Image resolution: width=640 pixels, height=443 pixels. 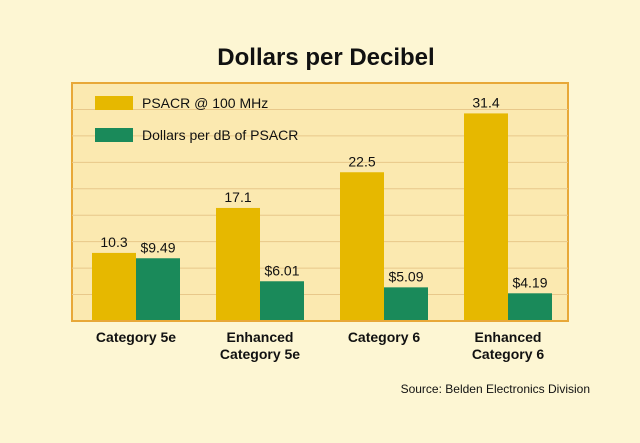 I want to click on x-tick-label-1: Category 5e, so click(x=136, y=337).